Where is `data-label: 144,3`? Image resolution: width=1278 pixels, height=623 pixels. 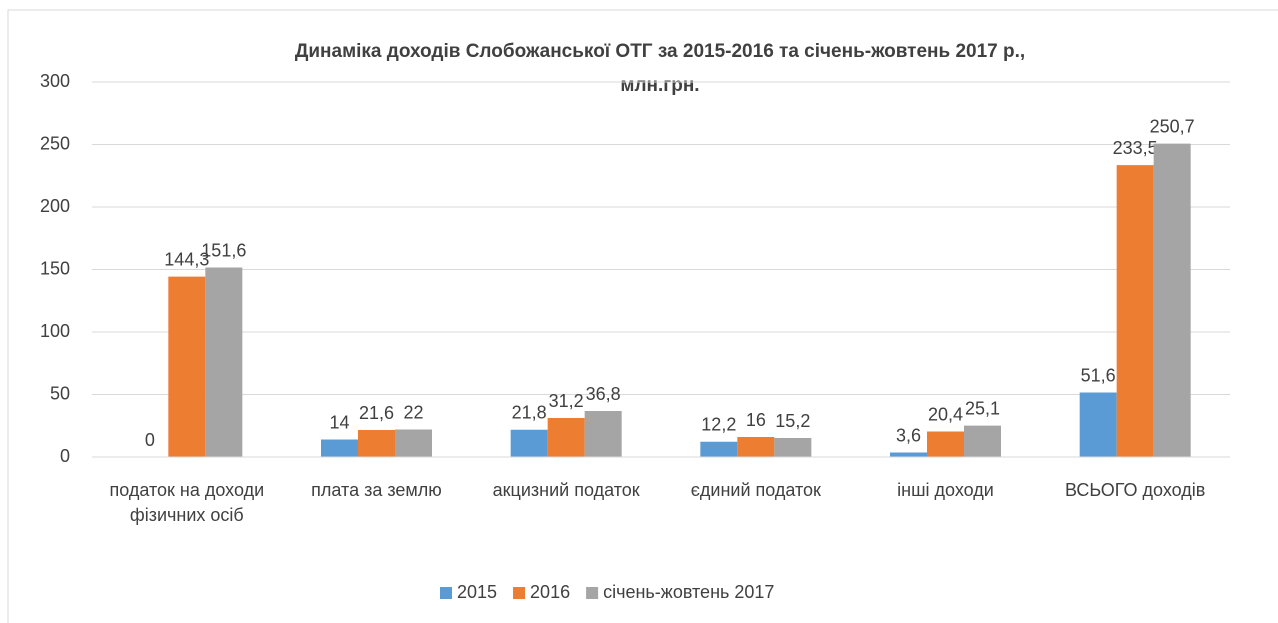
data-label: 144,3 is located at coordinates (186, 259).